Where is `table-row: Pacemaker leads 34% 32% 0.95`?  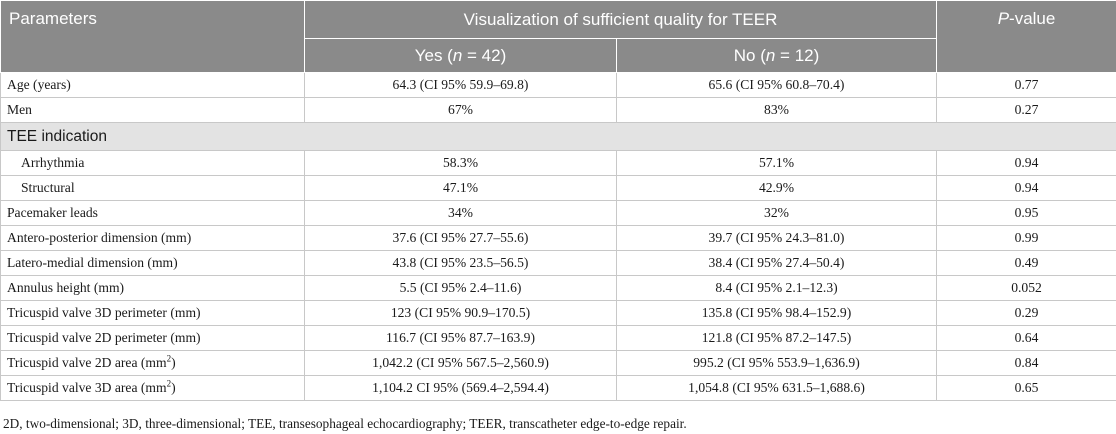 table-row: Pacemaker leads 34% 32% 0.95 is located at coordinates (558, 213).